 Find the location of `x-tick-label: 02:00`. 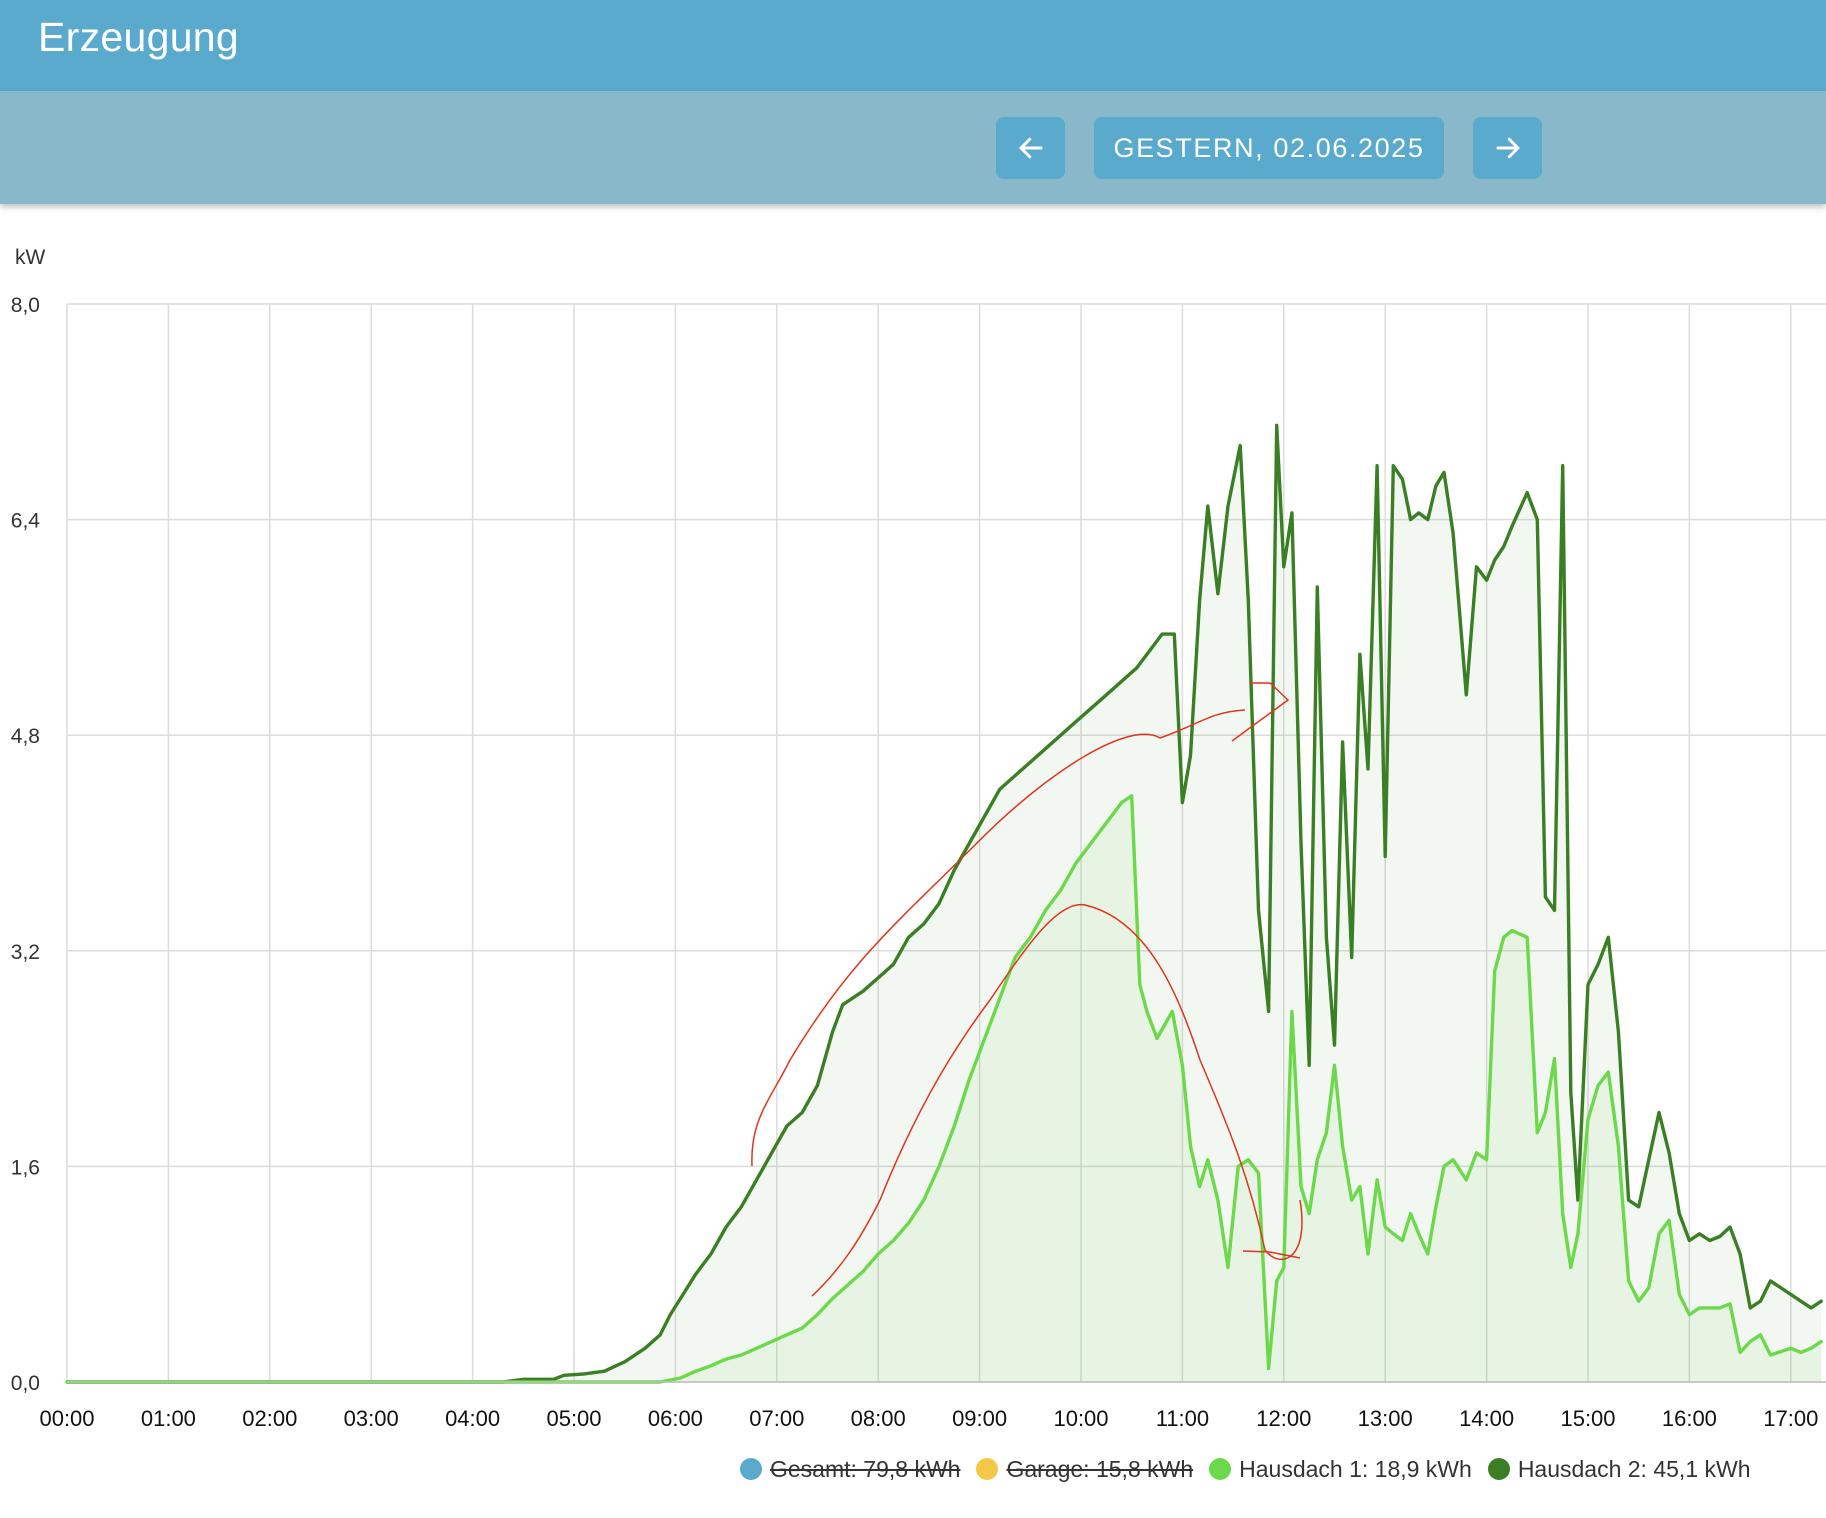

x-tick-label: 02:00 is located at coordinates (269, 1418).